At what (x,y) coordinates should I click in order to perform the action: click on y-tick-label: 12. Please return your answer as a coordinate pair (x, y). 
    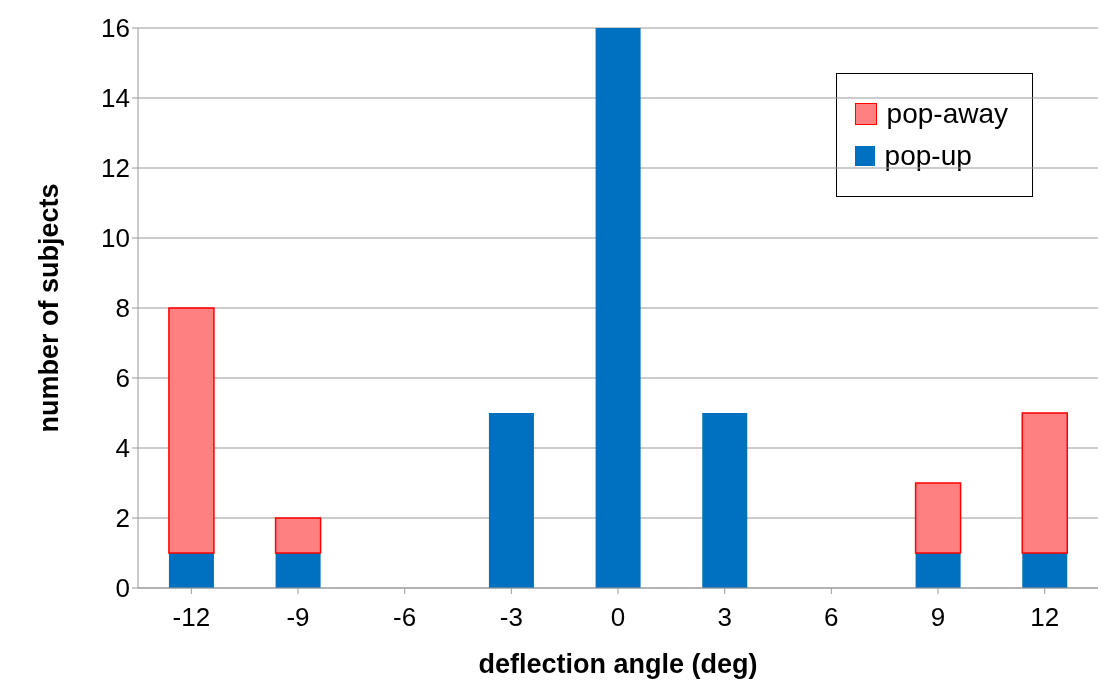
    Looking at the image, I should click on (115, 168).